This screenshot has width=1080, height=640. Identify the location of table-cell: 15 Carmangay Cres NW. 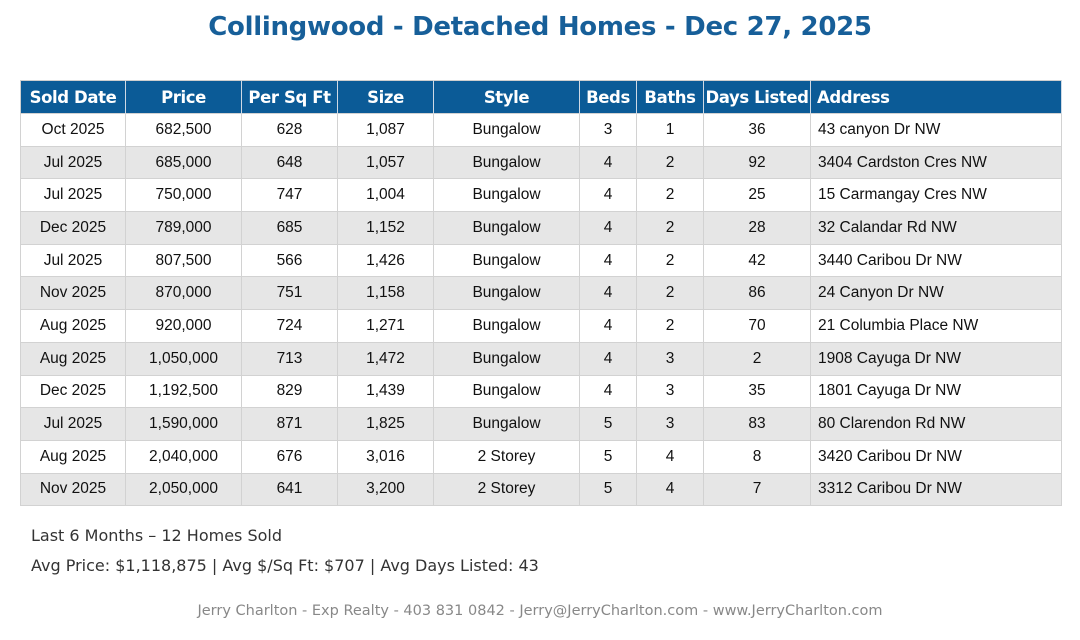
(936, 195).